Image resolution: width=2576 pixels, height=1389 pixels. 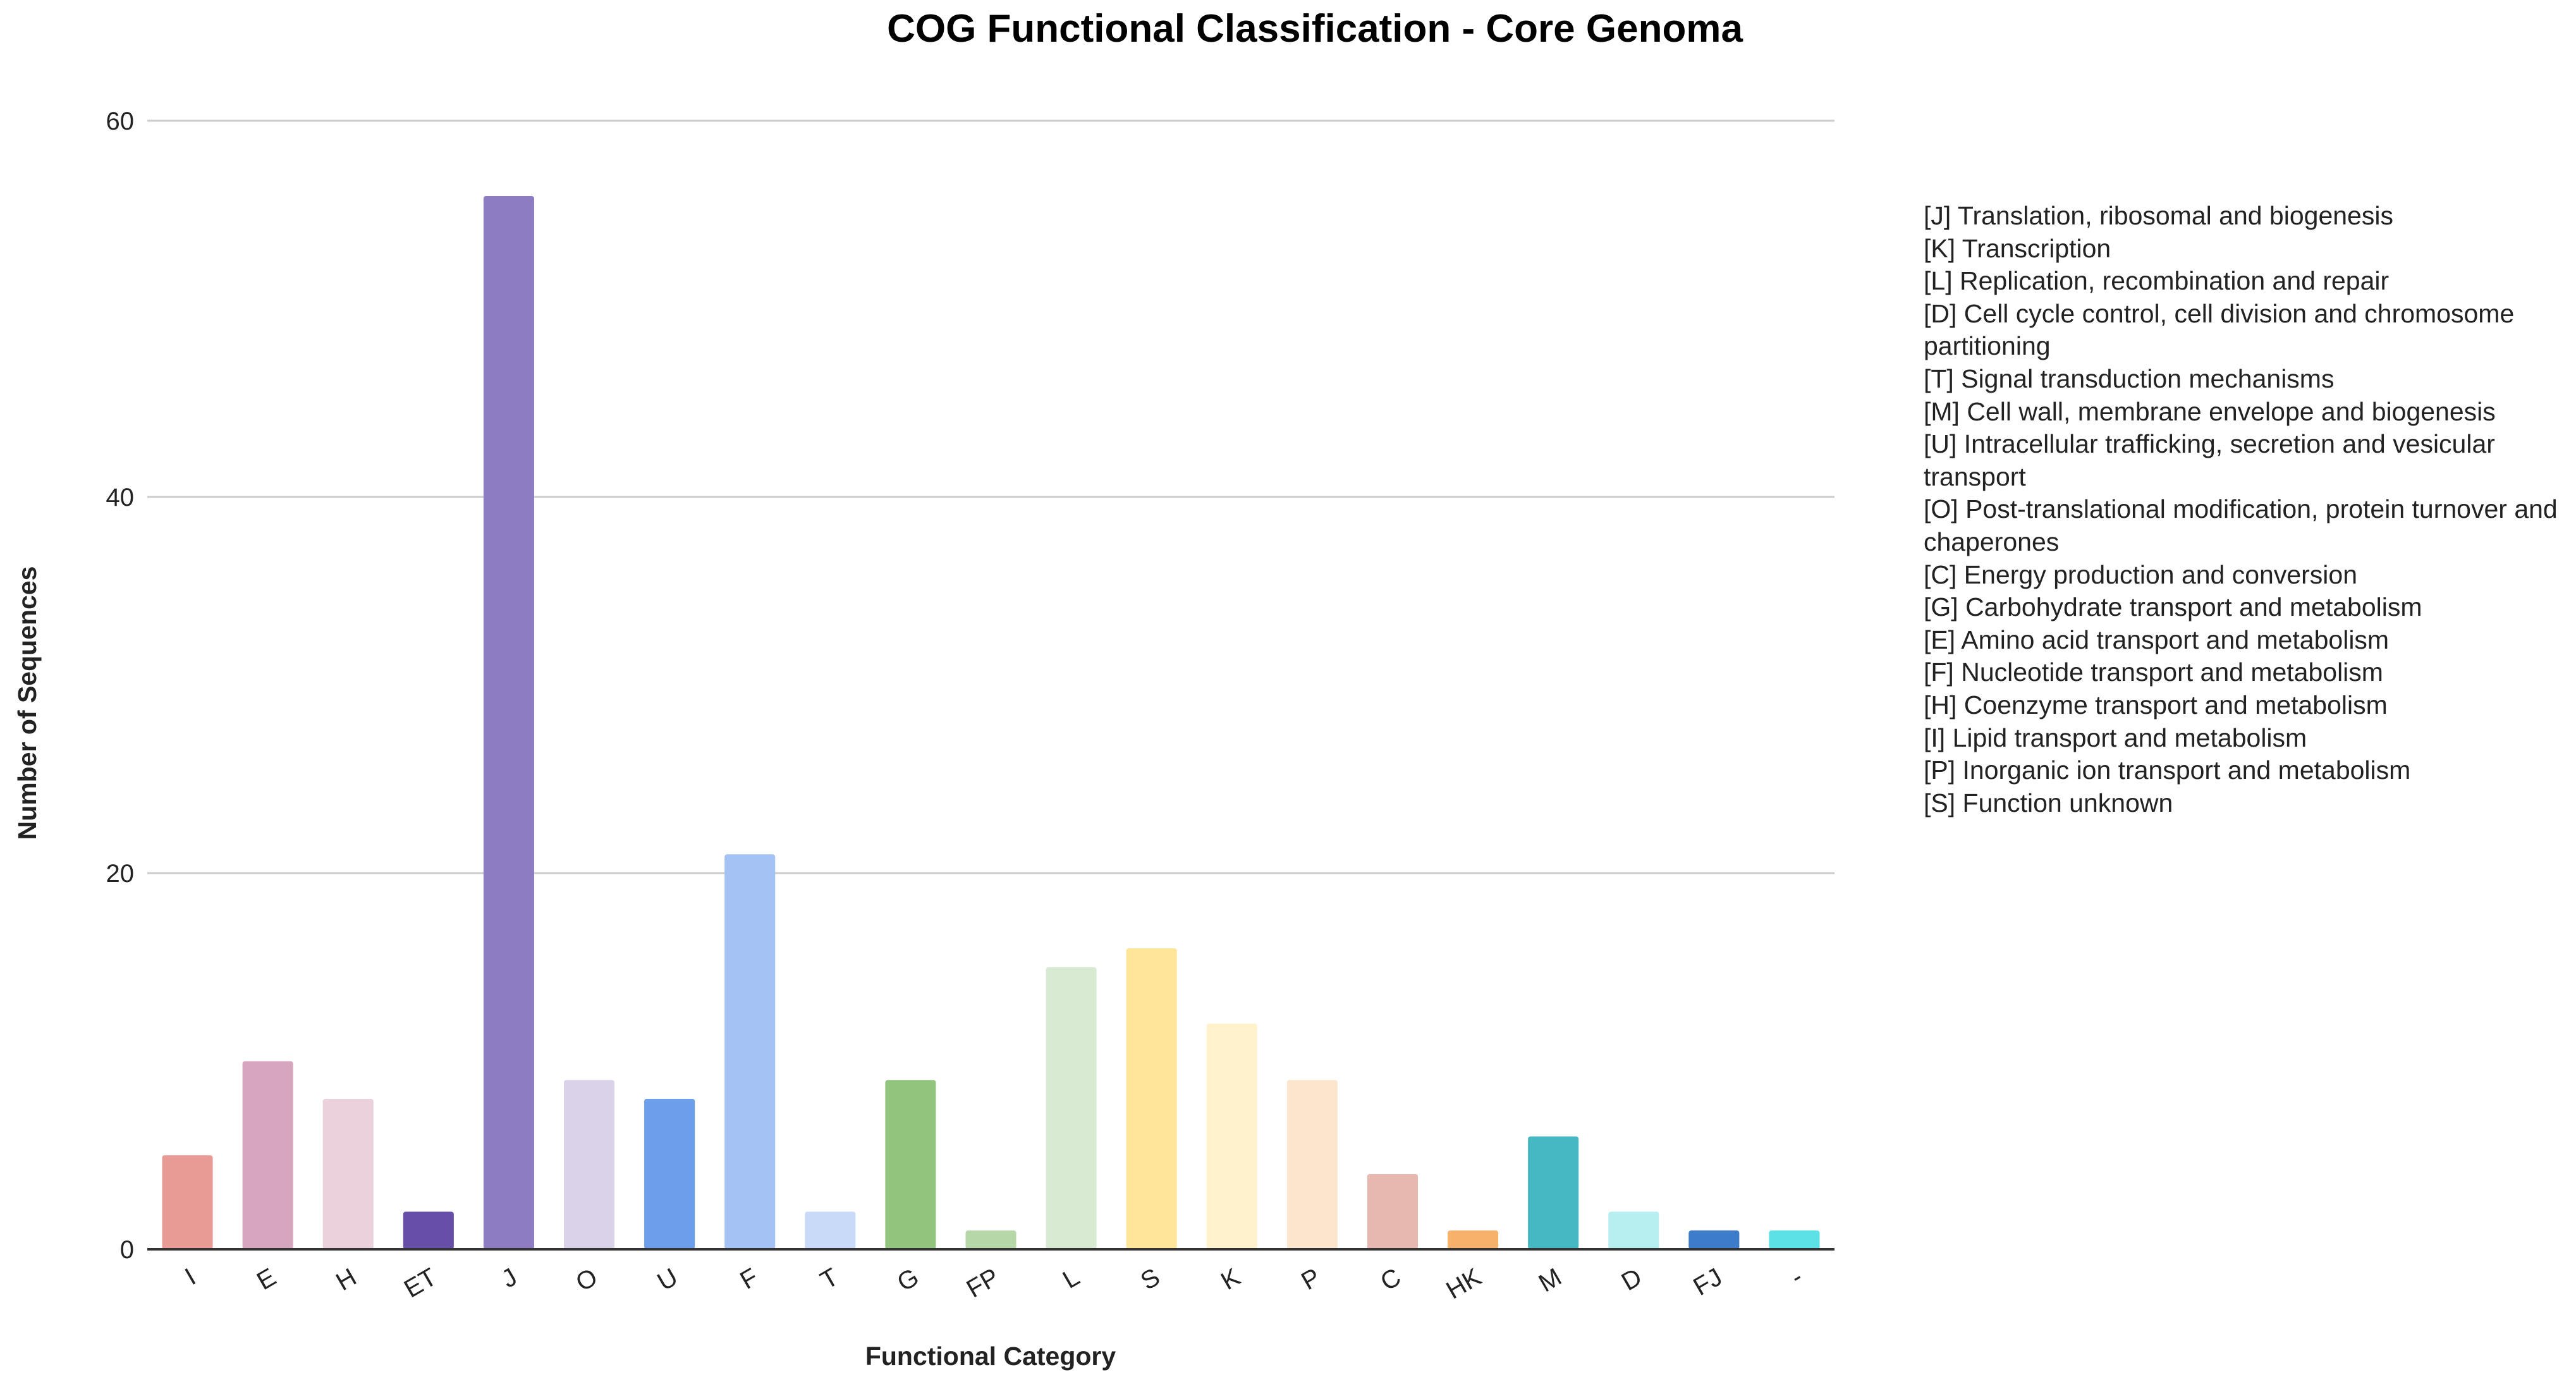 What do you see at coordinates (27, 703) in the screenshot?
I see `y-axis-label: Number of Sequences` at bounding box center [27, 703].